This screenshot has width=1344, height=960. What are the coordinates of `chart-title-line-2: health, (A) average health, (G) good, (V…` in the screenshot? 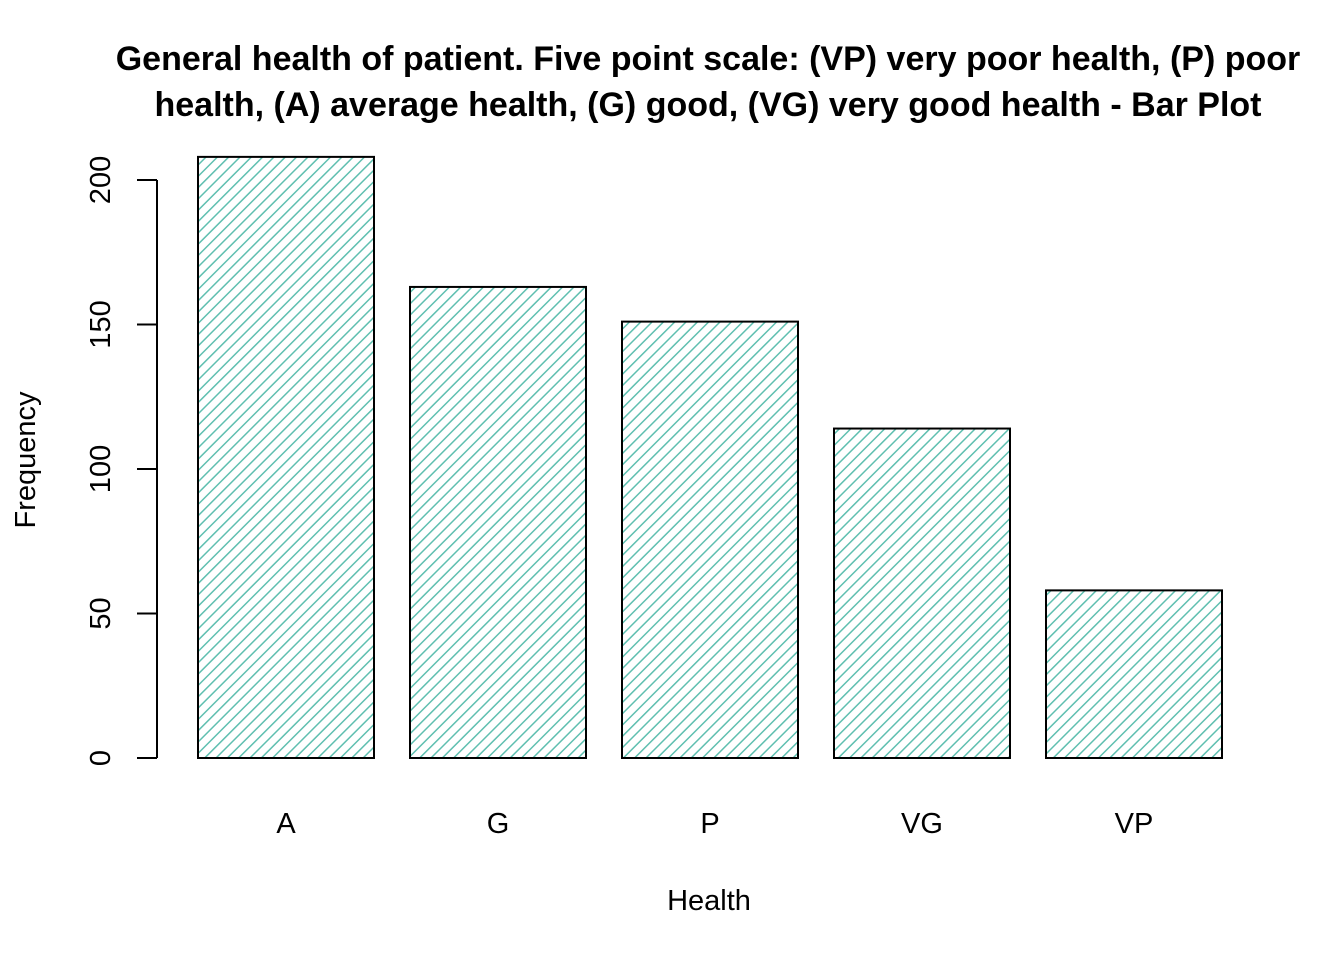 It's located at (707, 105).